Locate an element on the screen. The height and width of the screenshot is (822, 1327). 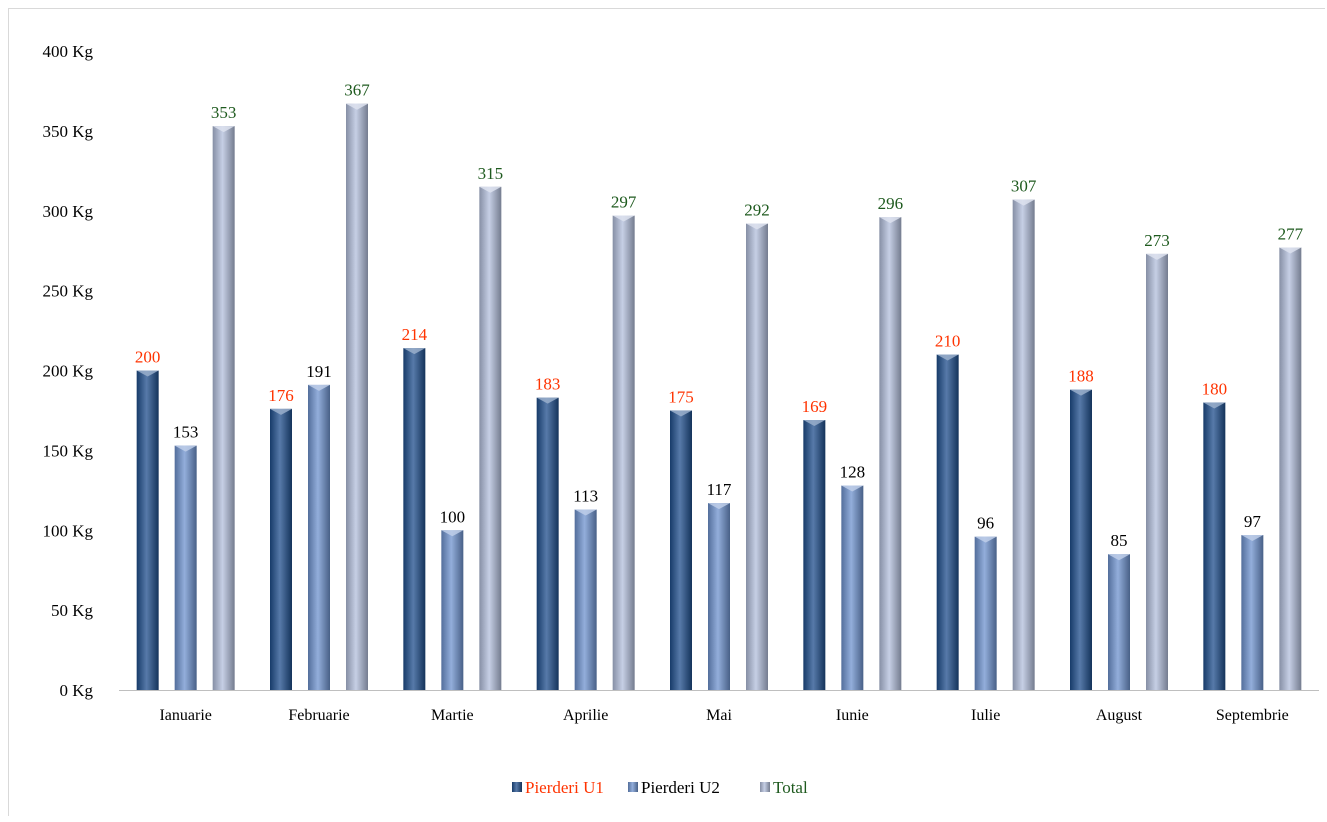
data-label: 214 is located at coordinates (415, 334).